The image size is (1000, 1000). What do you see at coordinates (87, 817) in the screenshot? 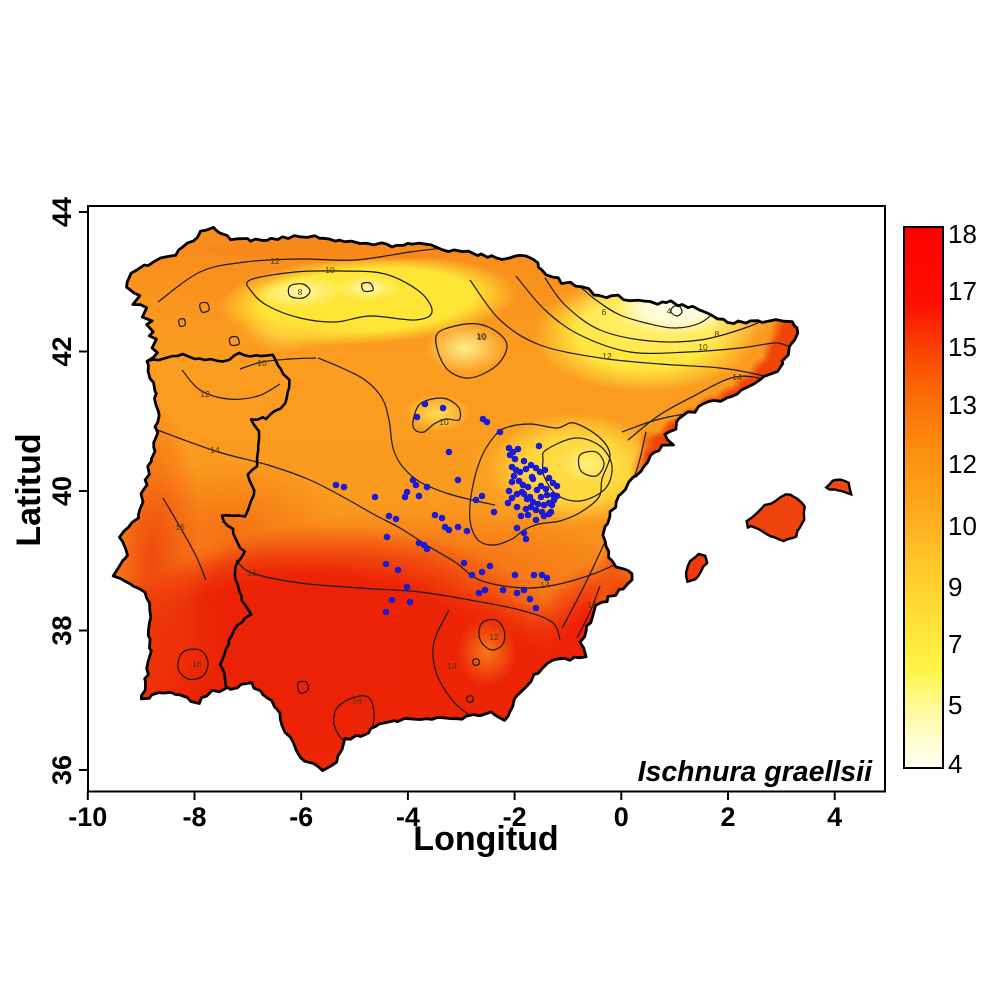
I see `svg-text: -10` at bounding box center [87, 817].